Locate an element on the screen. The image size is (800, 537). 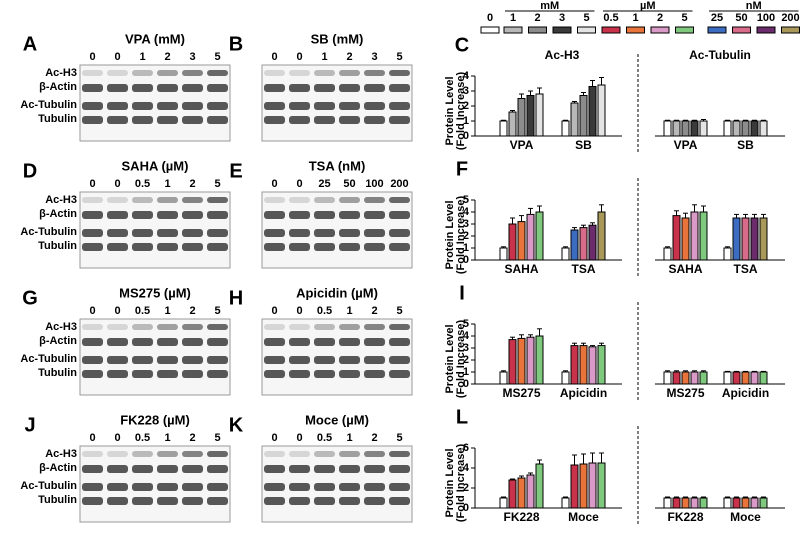
blot-title: Moce (µM) is located at coordinates (337, 419).